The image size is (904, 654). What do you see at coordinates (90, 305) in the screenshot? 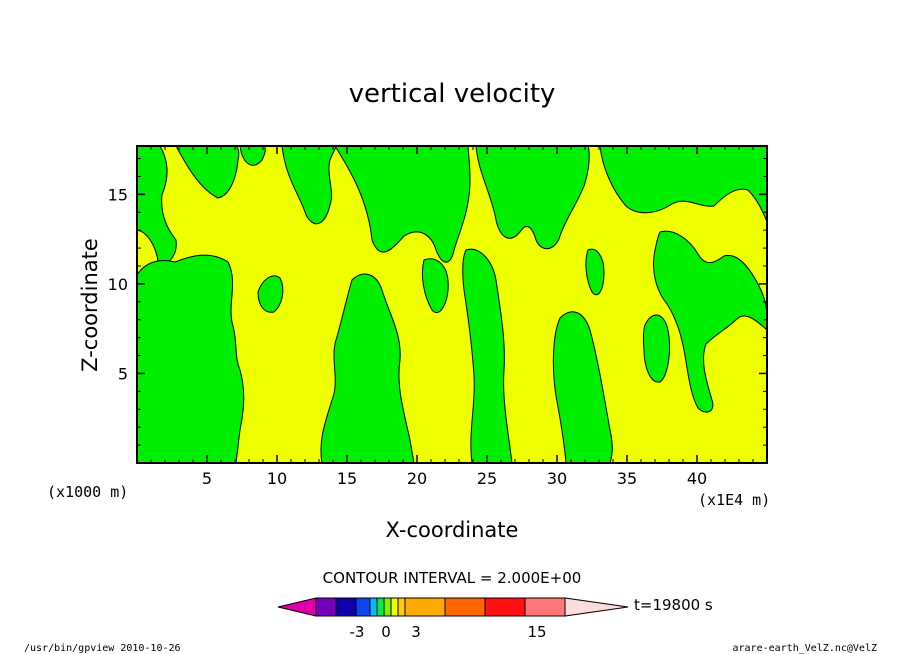
I see `y-axis-label: Z-coordinate` at bounding box center [90, 305].